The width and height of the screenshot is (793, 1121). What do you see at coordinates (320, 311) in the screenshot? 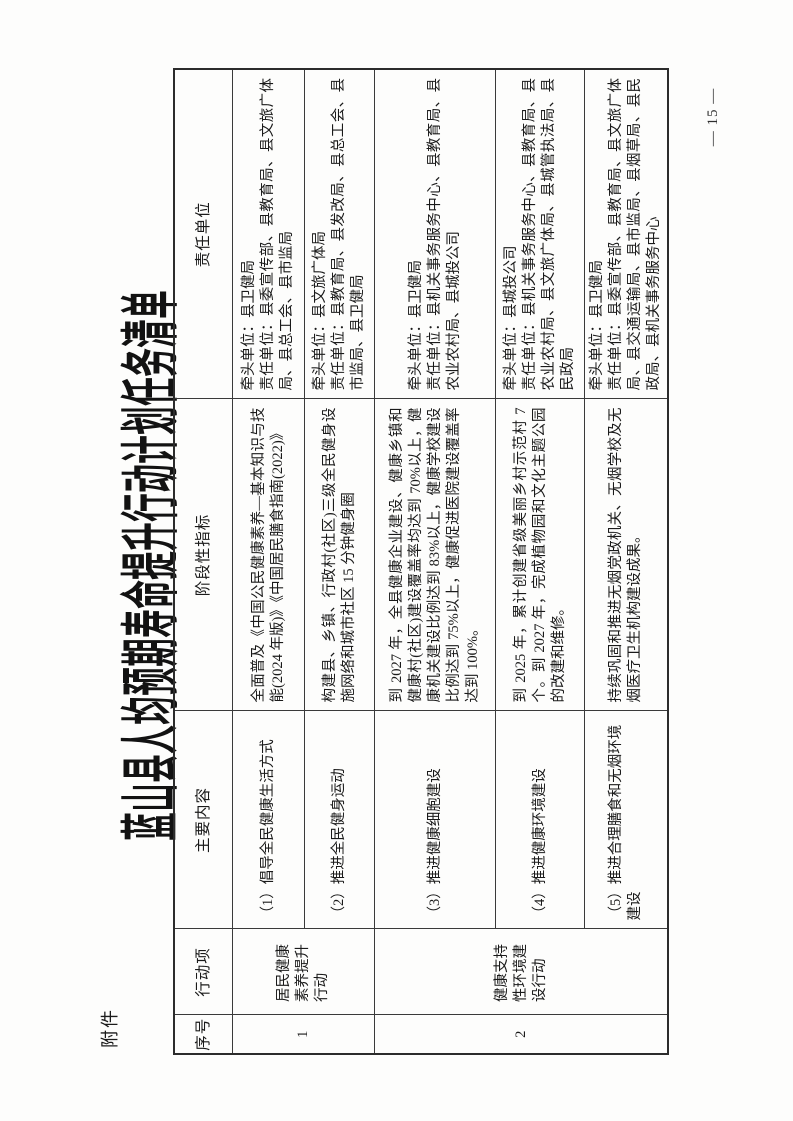
I see `lead-unit: 牵头单位：县文旅广体局` at bounding box center [320, 311].